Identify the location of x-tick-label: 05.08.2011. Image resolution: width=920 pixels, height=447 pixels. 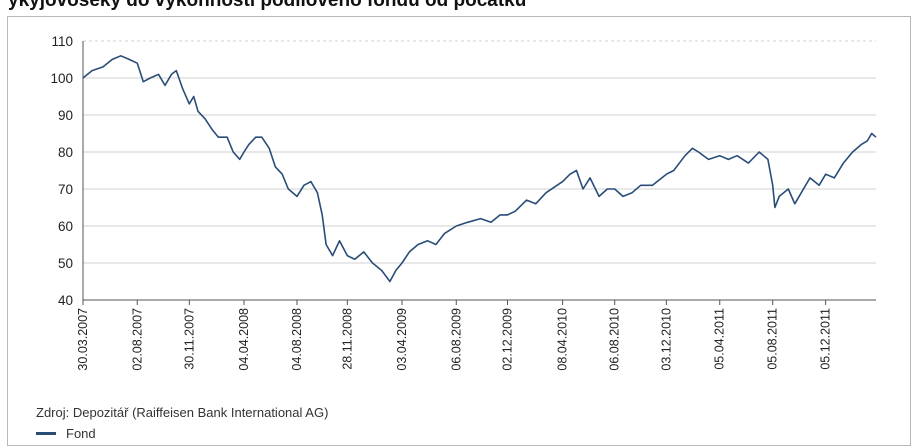
(773, 339).